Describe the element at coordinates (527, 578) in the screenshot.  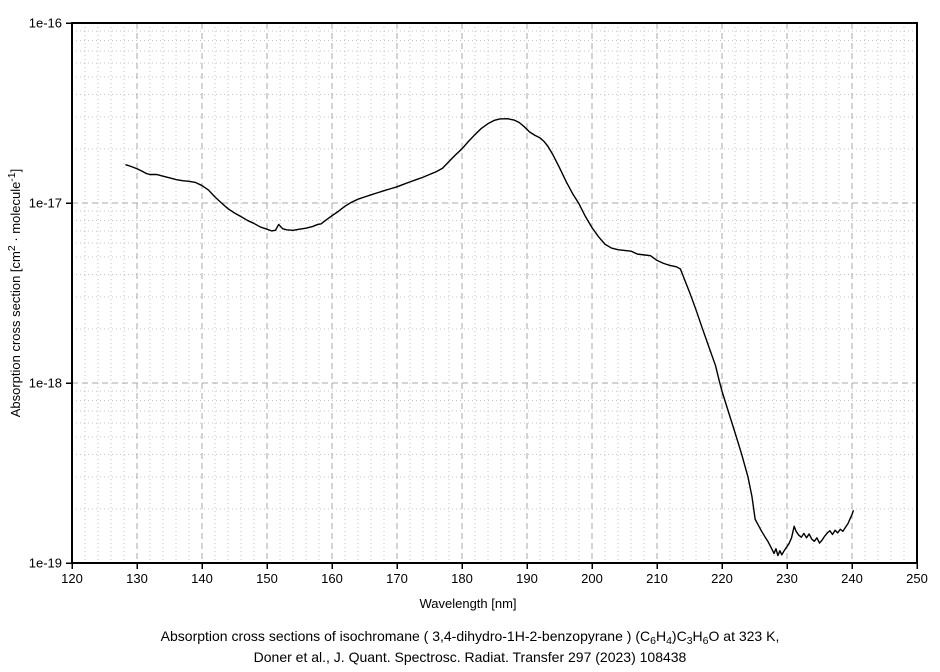
I see `x-tick-label: 190` at that location.